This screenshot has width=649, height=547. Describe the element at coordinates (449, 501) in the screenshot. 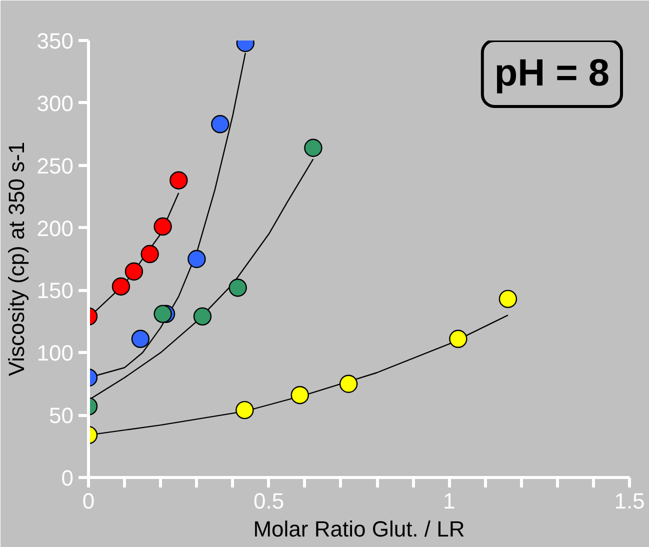

I see `x-tick-label: 1` at that location.